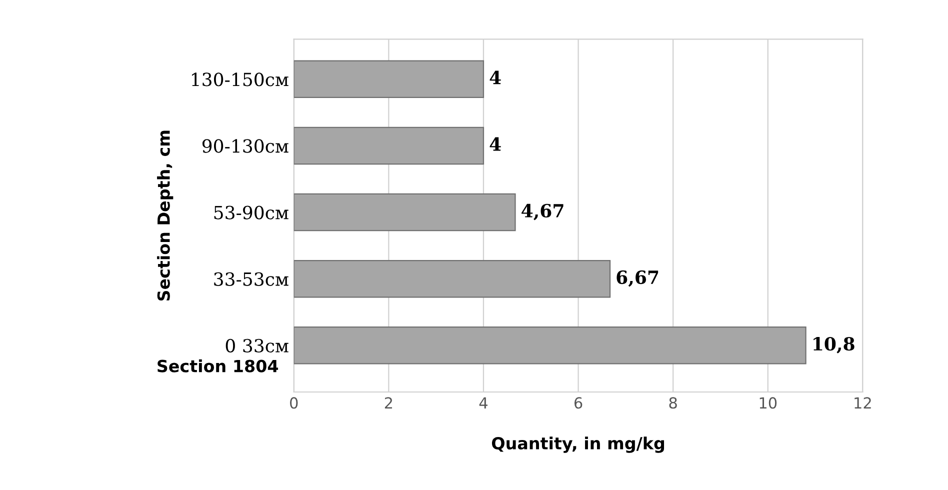  I want to click on data-label: 6,67, so click(637, 278).